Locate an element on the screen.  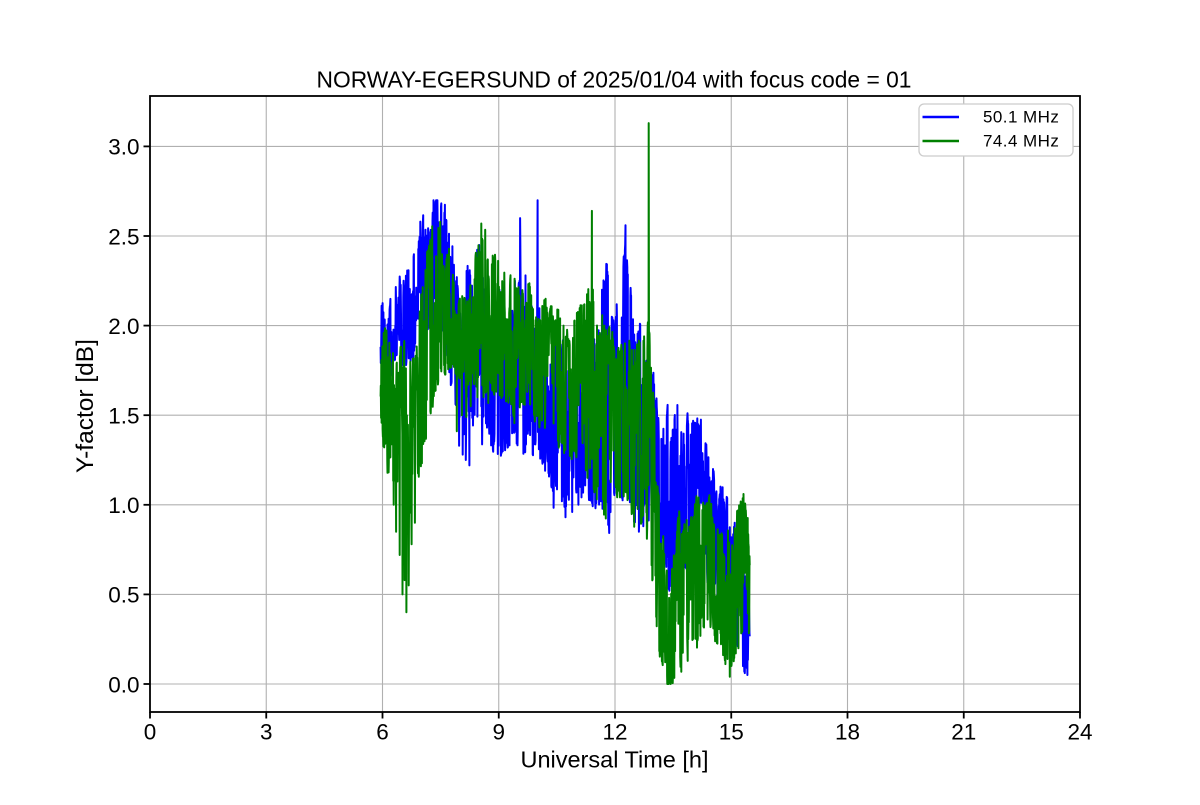
svg-text: 0.0 is located at coordinates (123, 684).